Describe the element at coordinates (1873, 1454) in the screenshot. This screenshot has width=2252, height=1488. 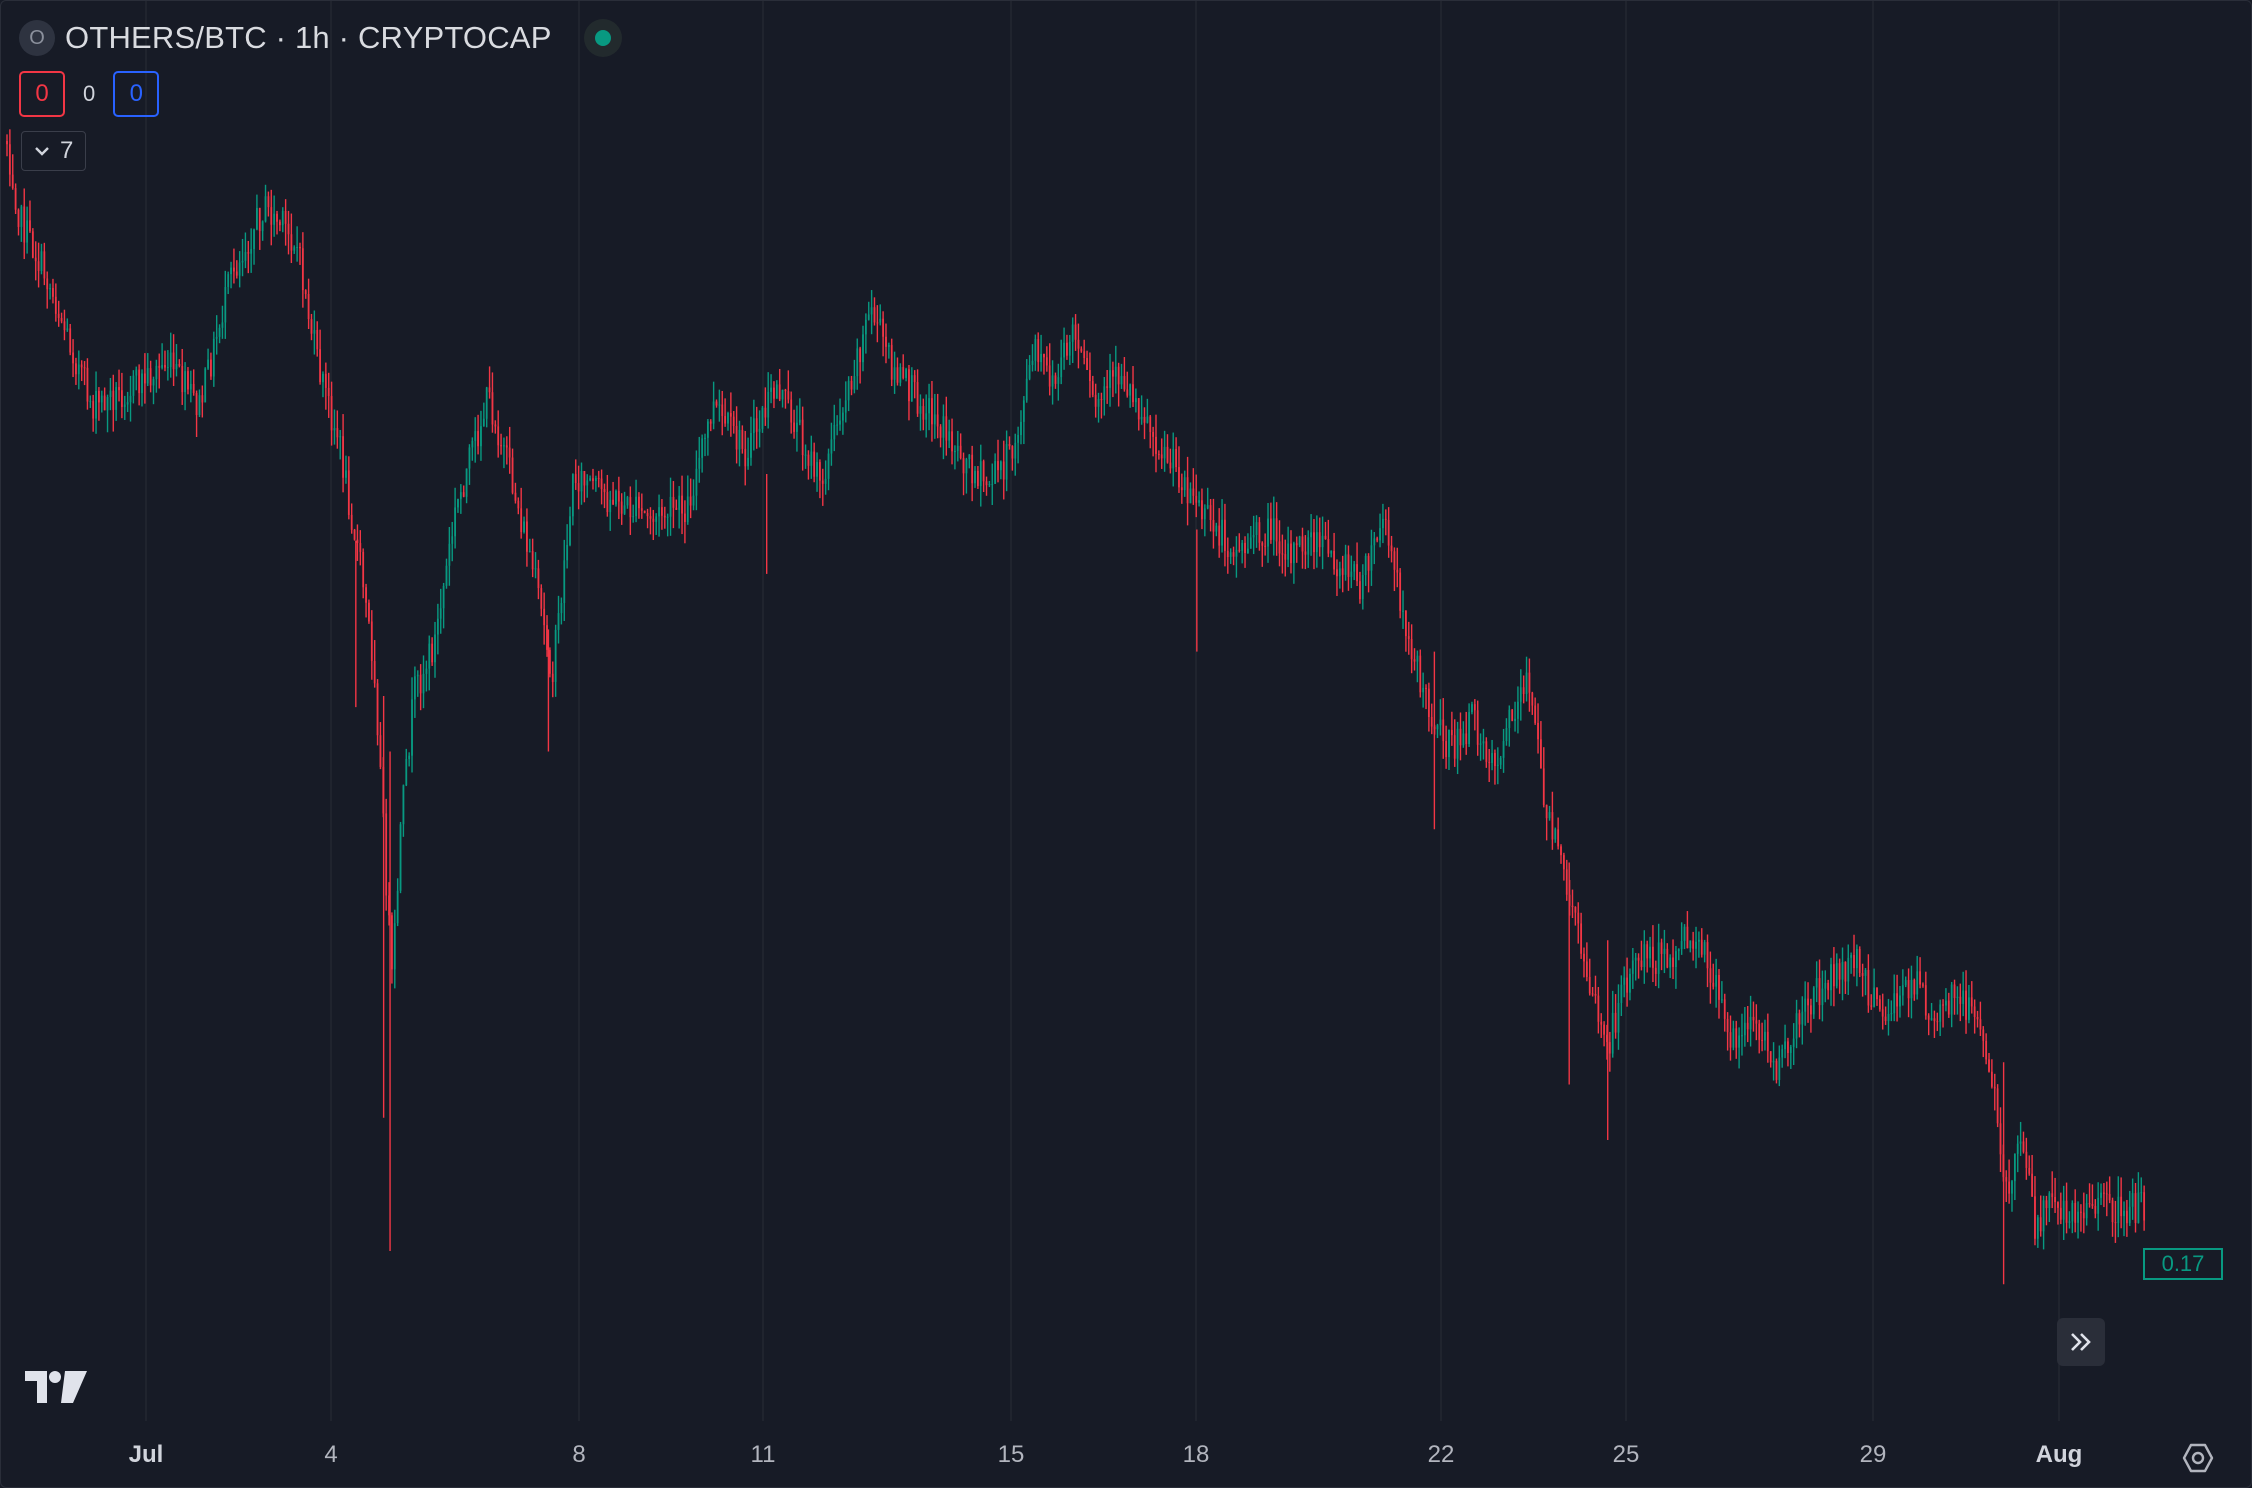
I see `x-tick-label: 29` at that location.